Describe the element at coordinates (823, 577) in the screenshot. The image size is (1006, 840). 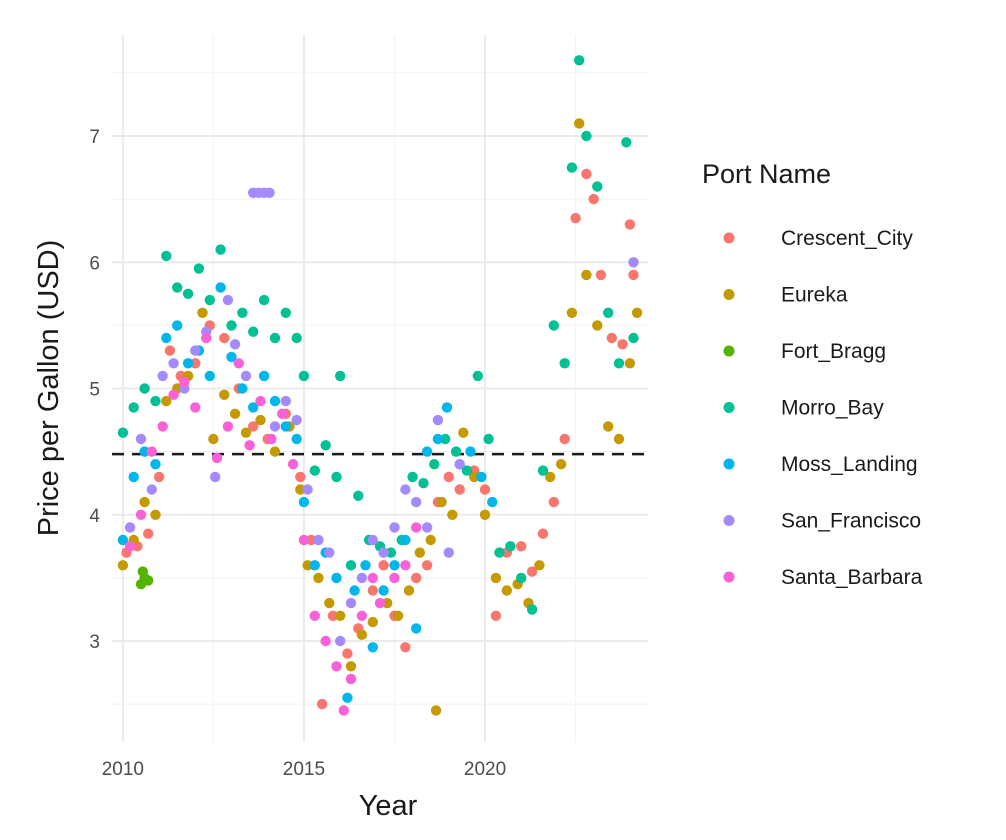
I see `legend-item: Santa_Barbara` at that location.